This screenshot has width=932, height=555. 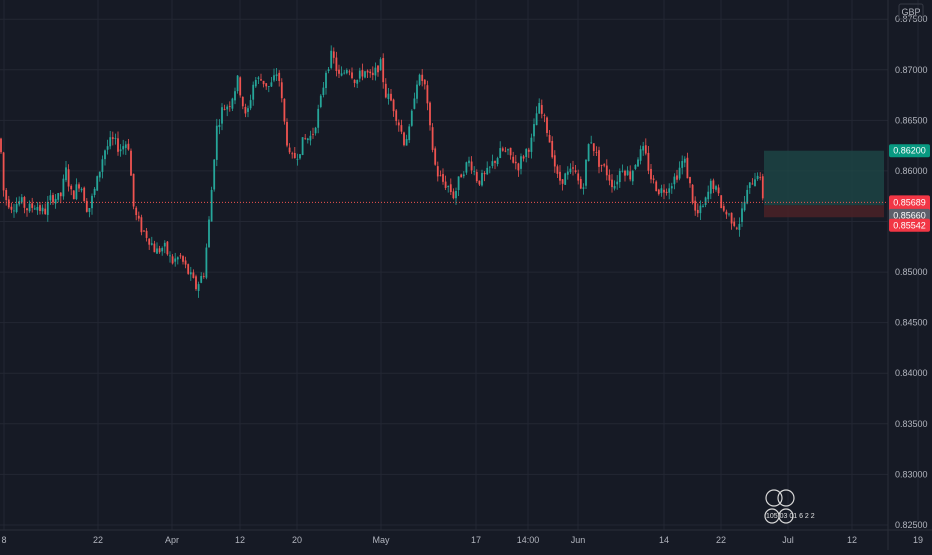 I want to click on entry-price-tag-text: 0.85660, so click(x=909, y=215).